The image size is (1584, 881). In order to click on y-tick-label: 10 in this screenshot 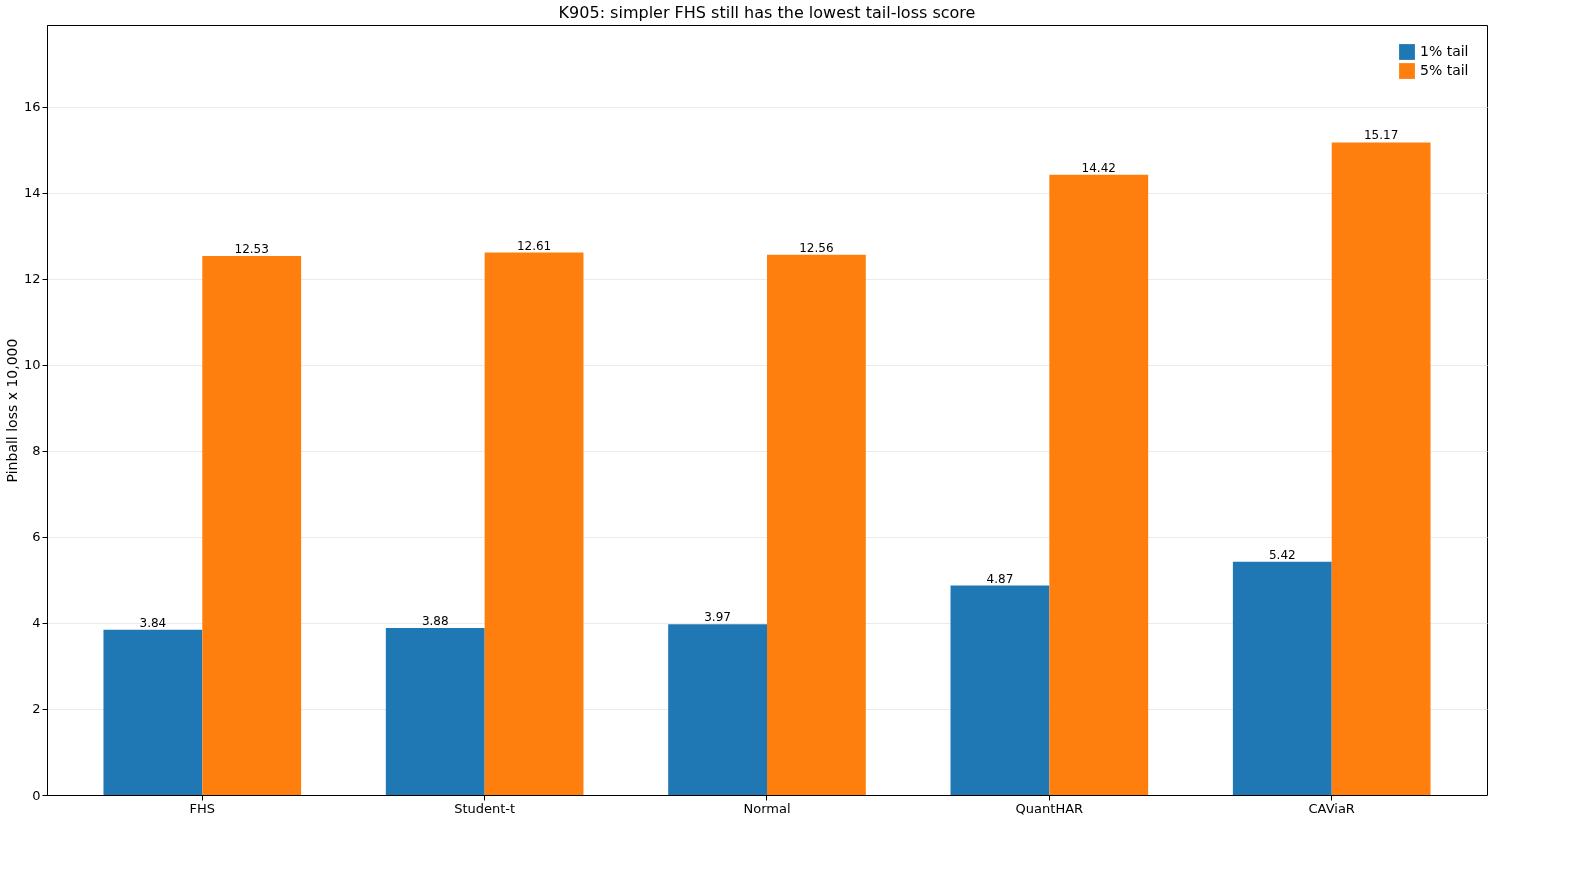, I will do `click(32, 365)`.